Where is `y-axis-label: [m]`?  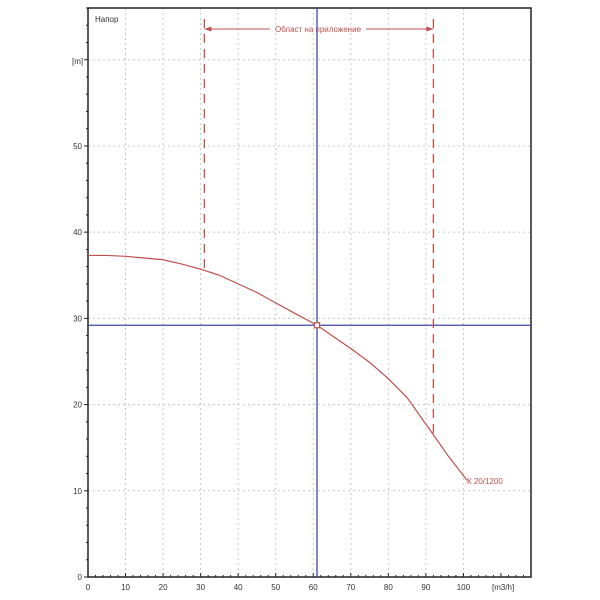
y-axis-label: [m] is located at coordinates (77, 61).